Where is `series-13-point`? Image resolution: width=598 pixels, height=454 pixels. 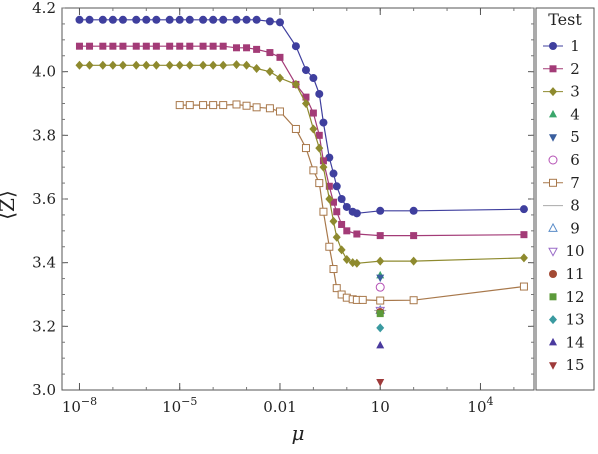 series-13-point is located at coordinates (380, 328).